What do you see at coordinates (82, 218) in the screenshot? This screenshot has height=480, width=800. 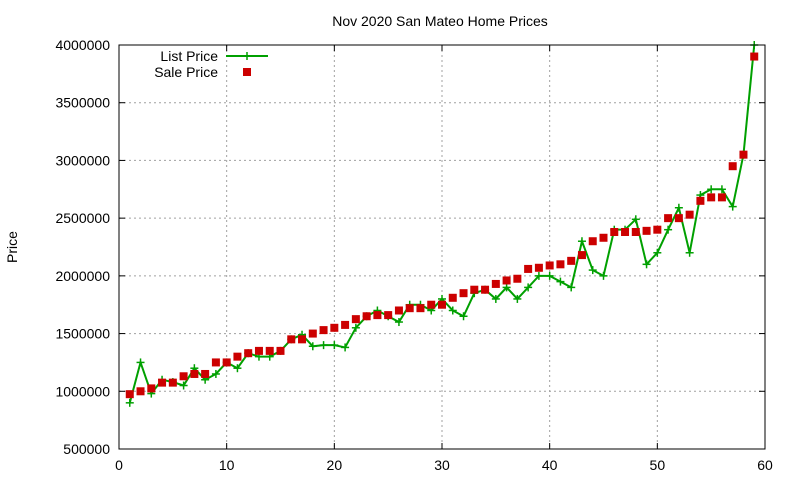 I see `y-tick-label: 2500000` at bounding box center [82, 218].